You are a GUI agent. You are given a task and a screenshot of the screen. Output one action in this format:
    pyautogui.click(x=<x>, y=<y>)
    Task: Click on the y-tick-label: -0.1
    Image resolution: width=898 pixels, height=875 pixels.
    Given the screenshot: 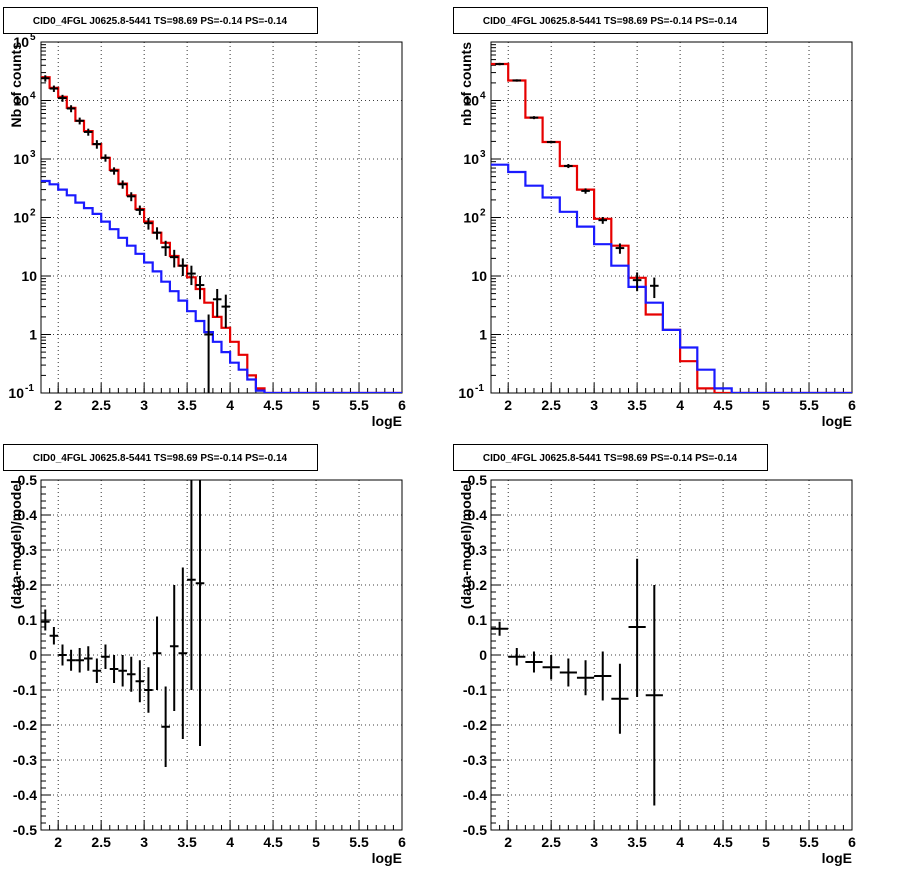 What is the action you would take?
    pyautogui.click(x=25, y=690)
    